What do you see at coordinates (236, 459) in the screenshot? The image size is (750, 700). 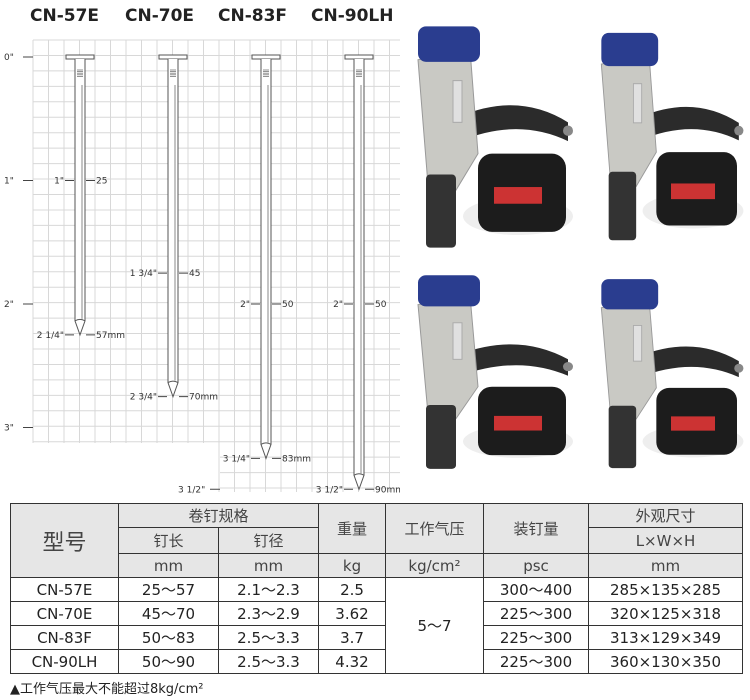 I see `mark-inch-label: 3 1/4"` at bounding box center [236, 459].